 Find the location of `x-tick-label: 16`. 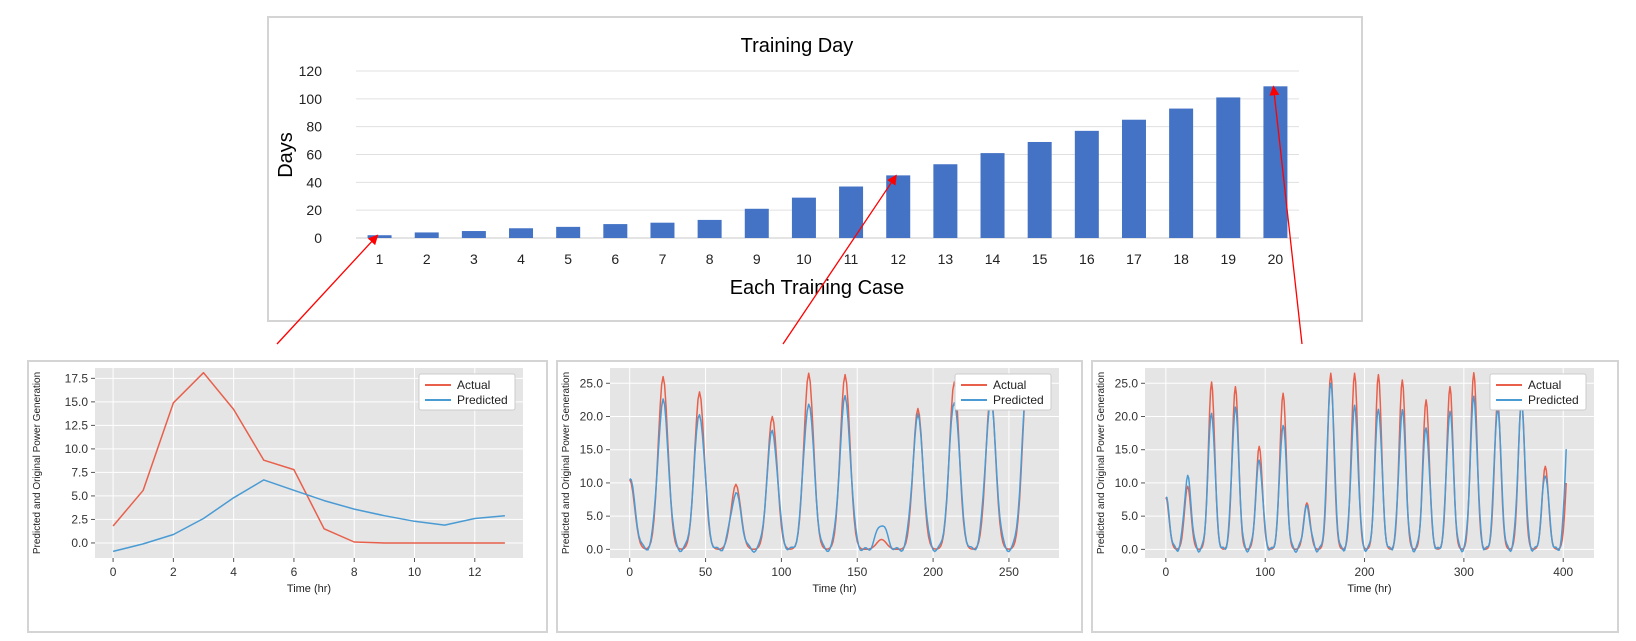

x-tick-label: 16 is located at coordinates (1087, 259).